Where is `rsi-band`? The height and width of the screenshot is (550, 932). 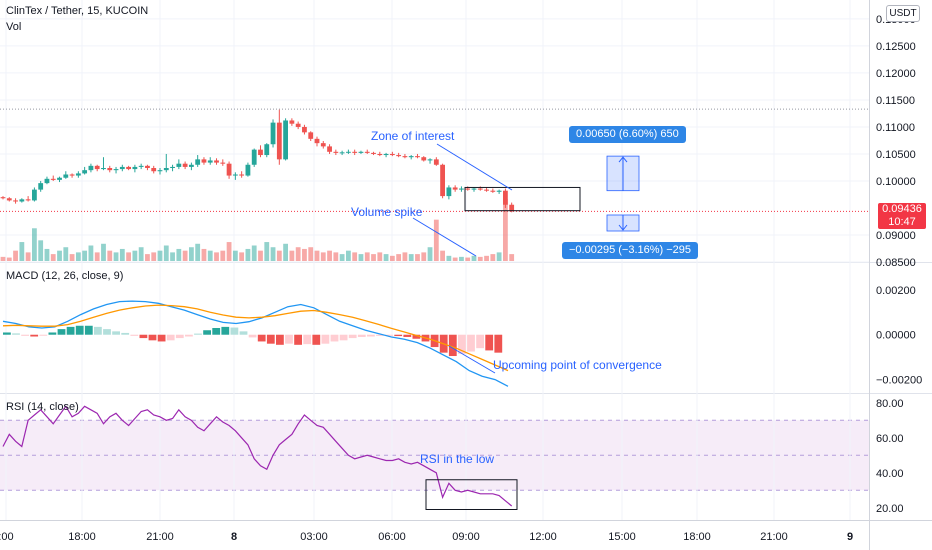 rsi-band is located at coordinates (434, 455).